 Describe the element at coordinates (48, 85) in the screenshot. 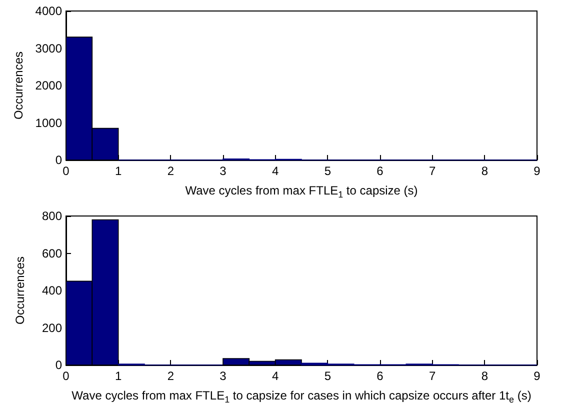

I see `y-tick-label: 2000` at that location.